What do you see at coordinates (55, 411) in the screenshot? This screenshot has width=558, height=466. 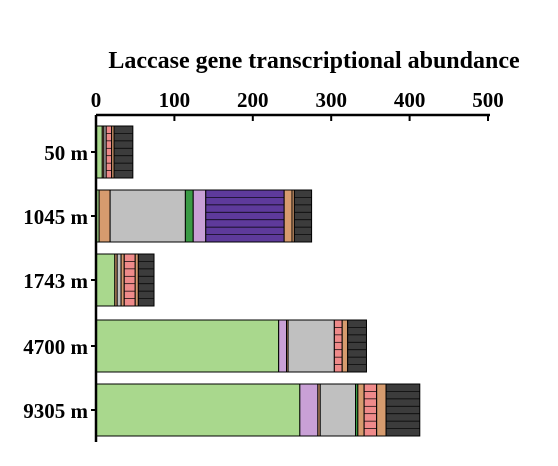 I see `category-label-4: 9305 m` at bounding box center [55, 411].